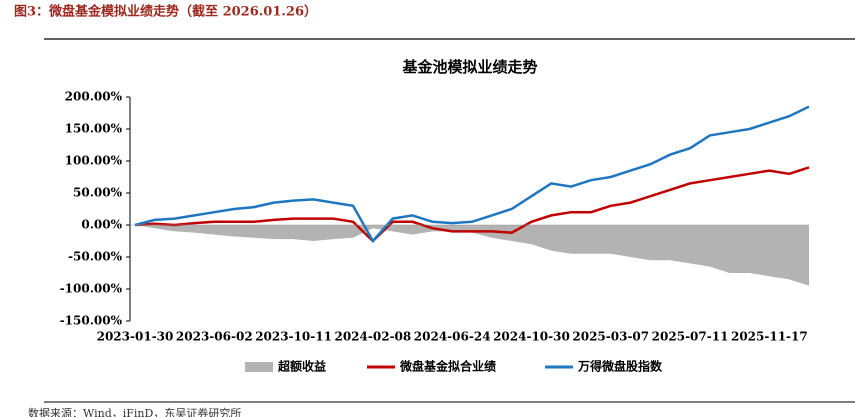  What do you see at coordinates (259, 367) in the screenshot?
I see `legend-swatch` at bounding box center [259, 367].